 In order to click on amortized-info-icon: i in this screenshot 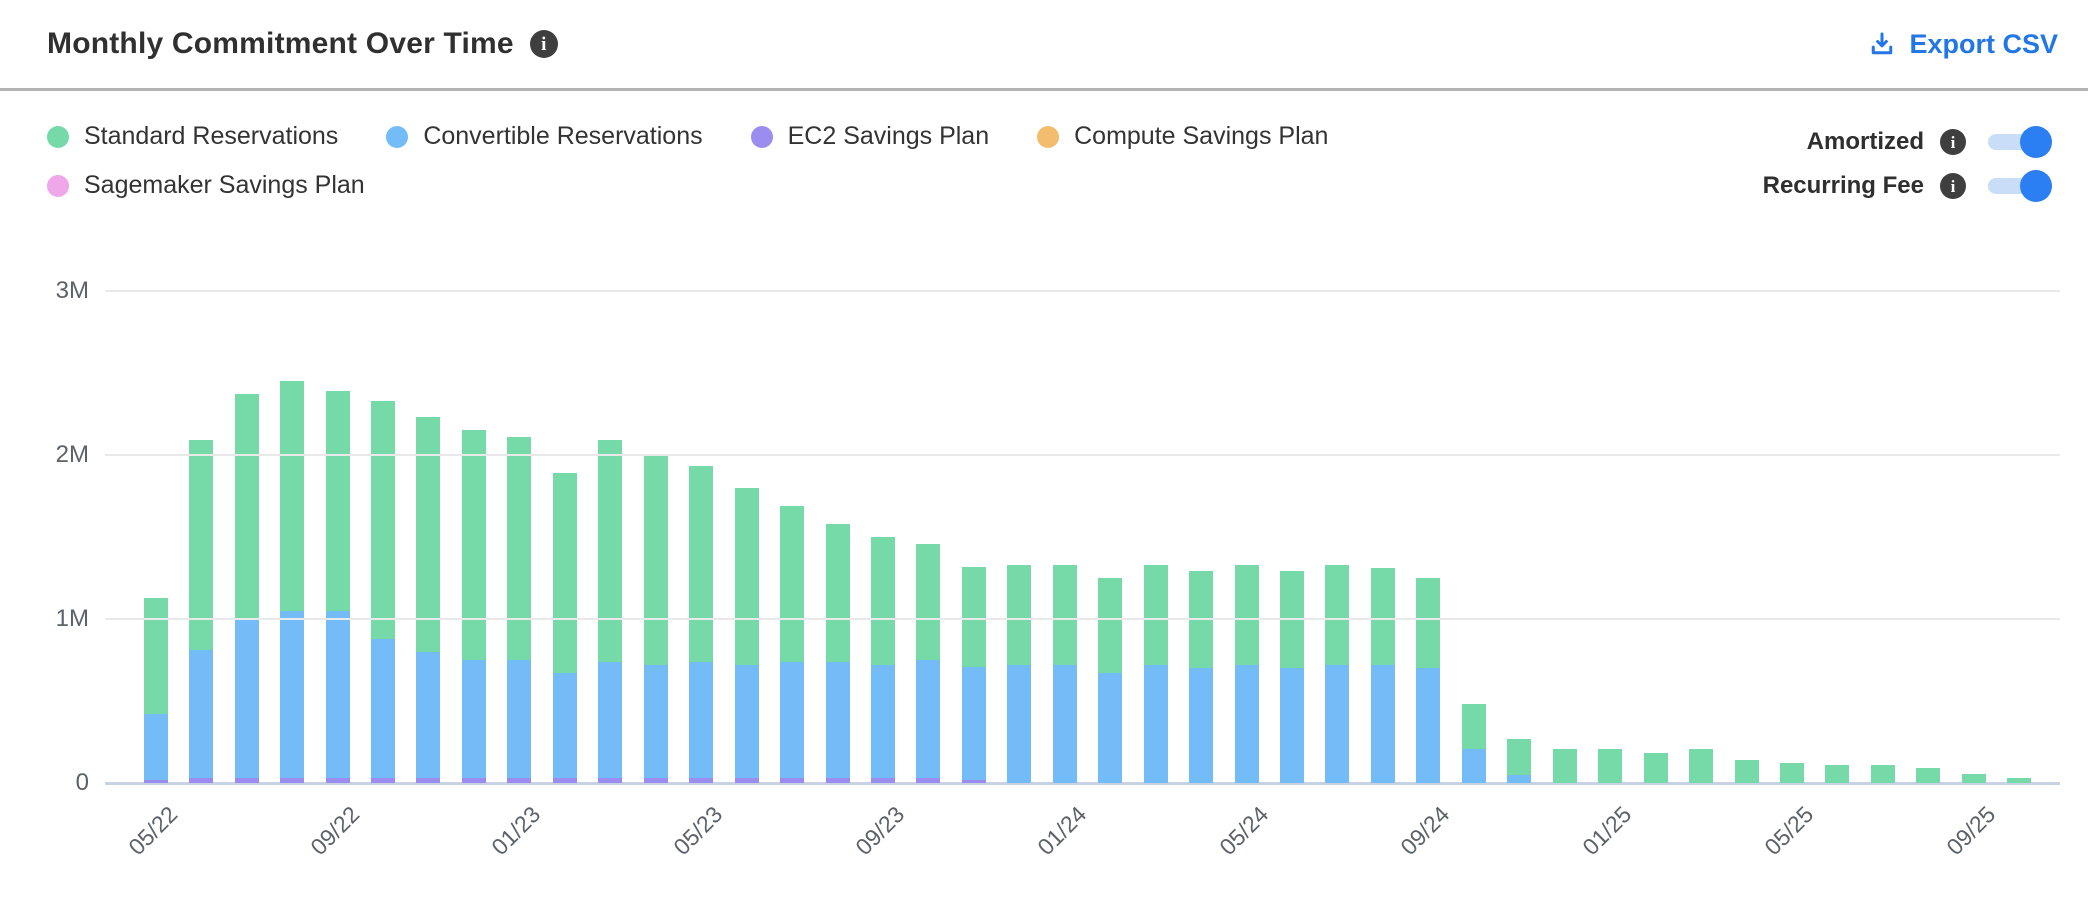, I will do `click(1953, 142)`.